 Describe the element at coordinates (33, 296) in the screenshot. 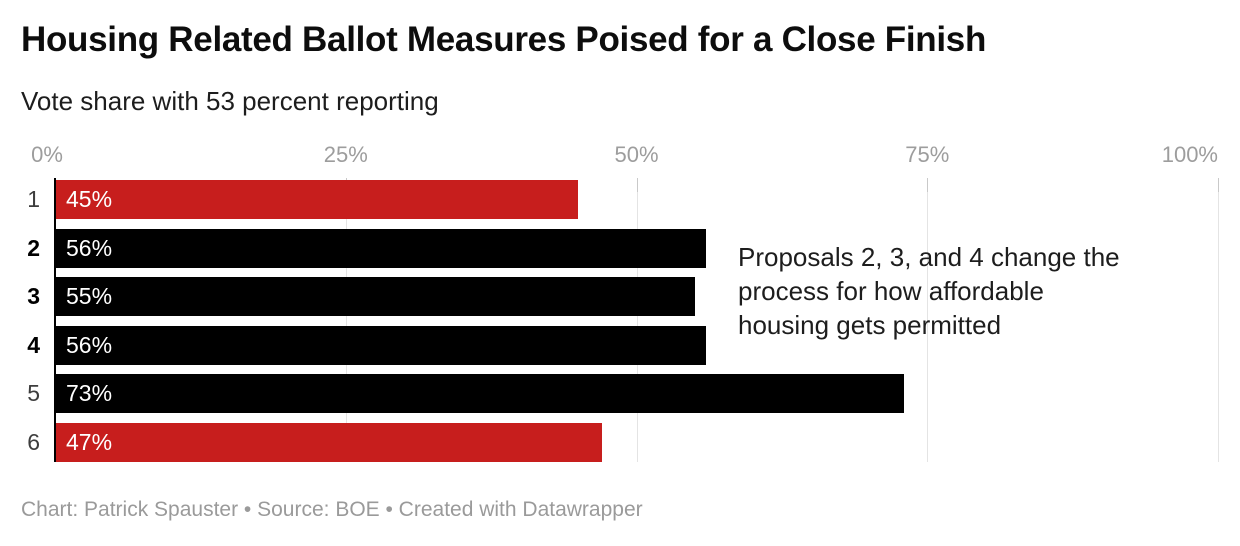

I see `row-label: 3` at that location.